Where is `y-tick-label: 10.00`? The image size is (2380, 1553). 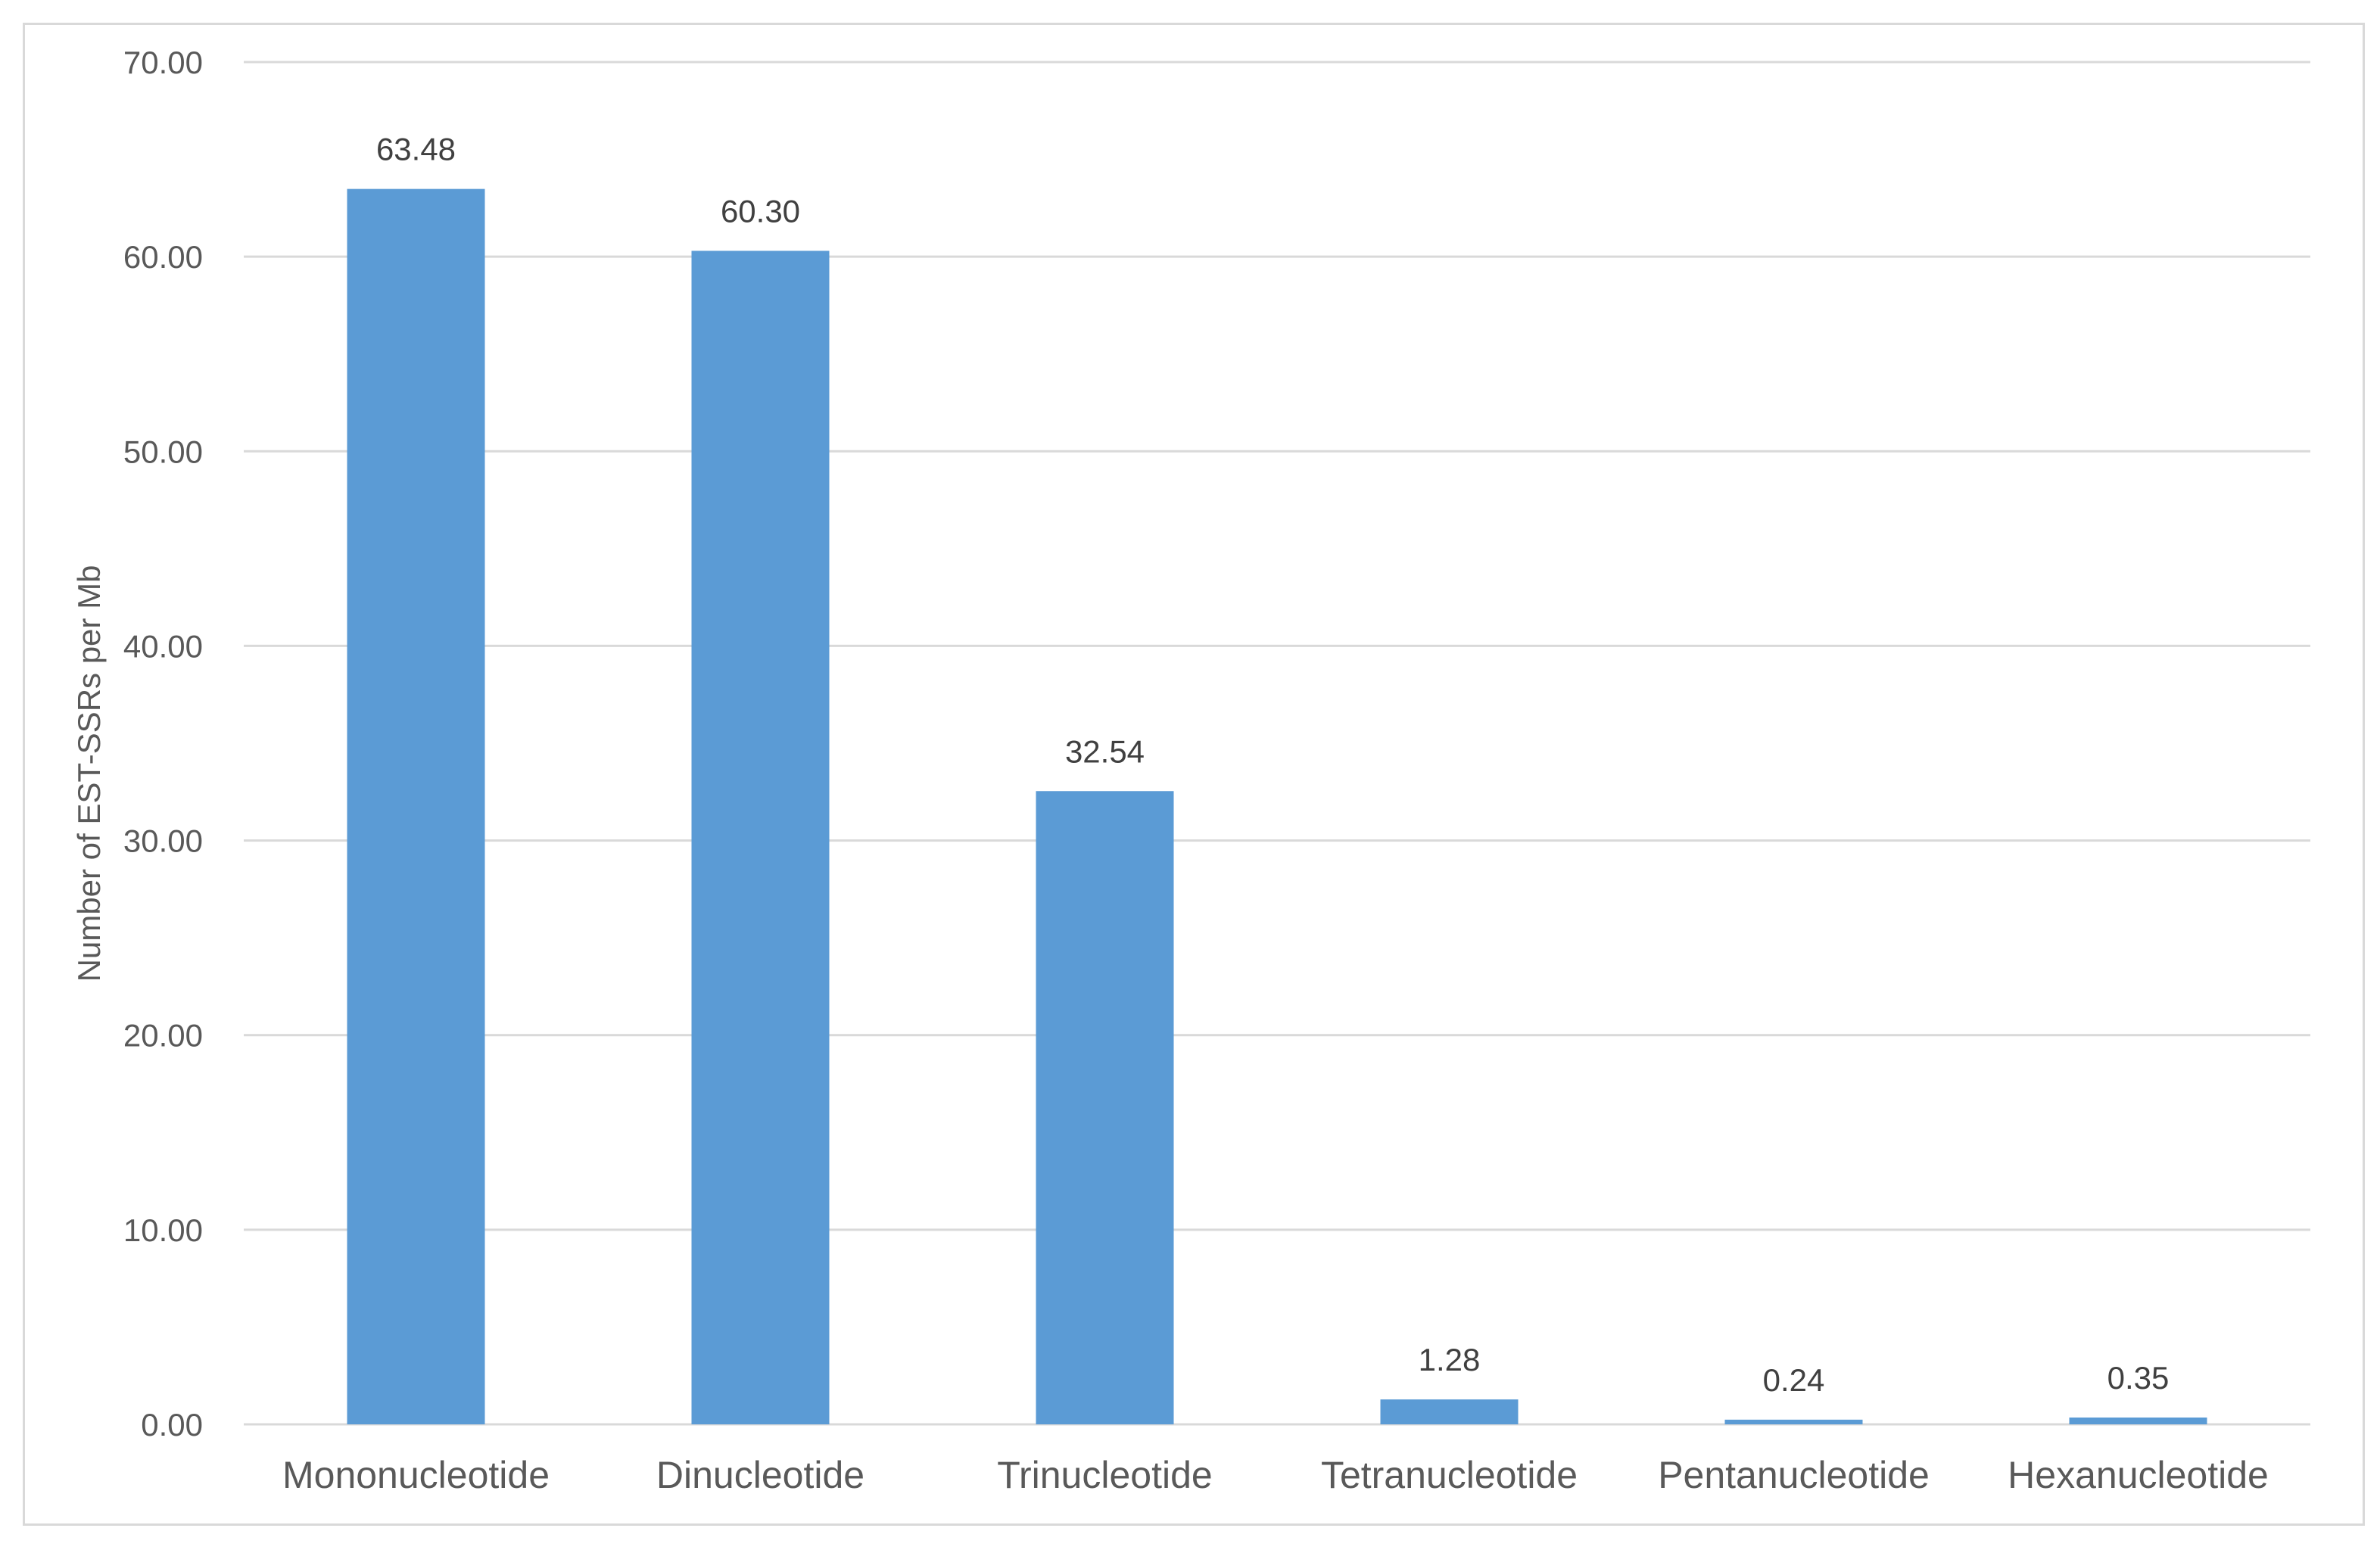 y-tick-label: 10.00 is located at coordinates (163, 1230).